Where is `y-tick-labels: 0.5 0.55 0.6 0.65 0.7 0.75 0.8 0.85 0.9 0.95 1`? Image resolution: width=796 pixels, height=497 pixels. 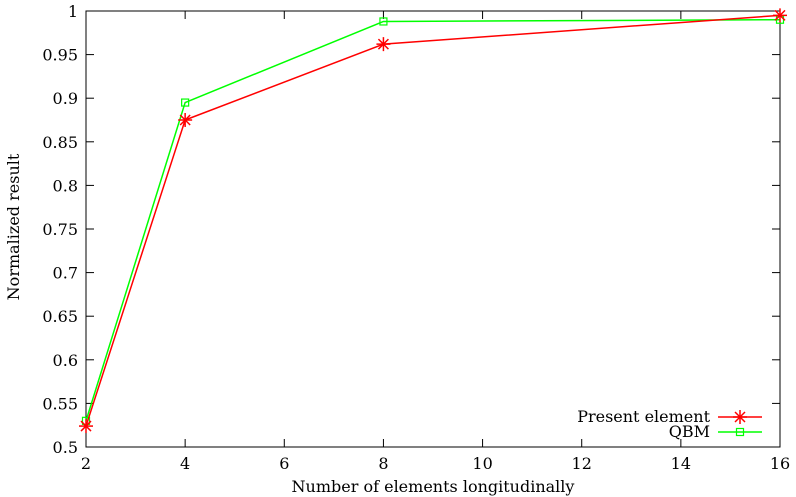
y-tick-labels: 0.5 0.55 0.6 0.65 0.7 0.75 0.8 0.85 0.9 0.95 1 is located at coordinates (60, 229).